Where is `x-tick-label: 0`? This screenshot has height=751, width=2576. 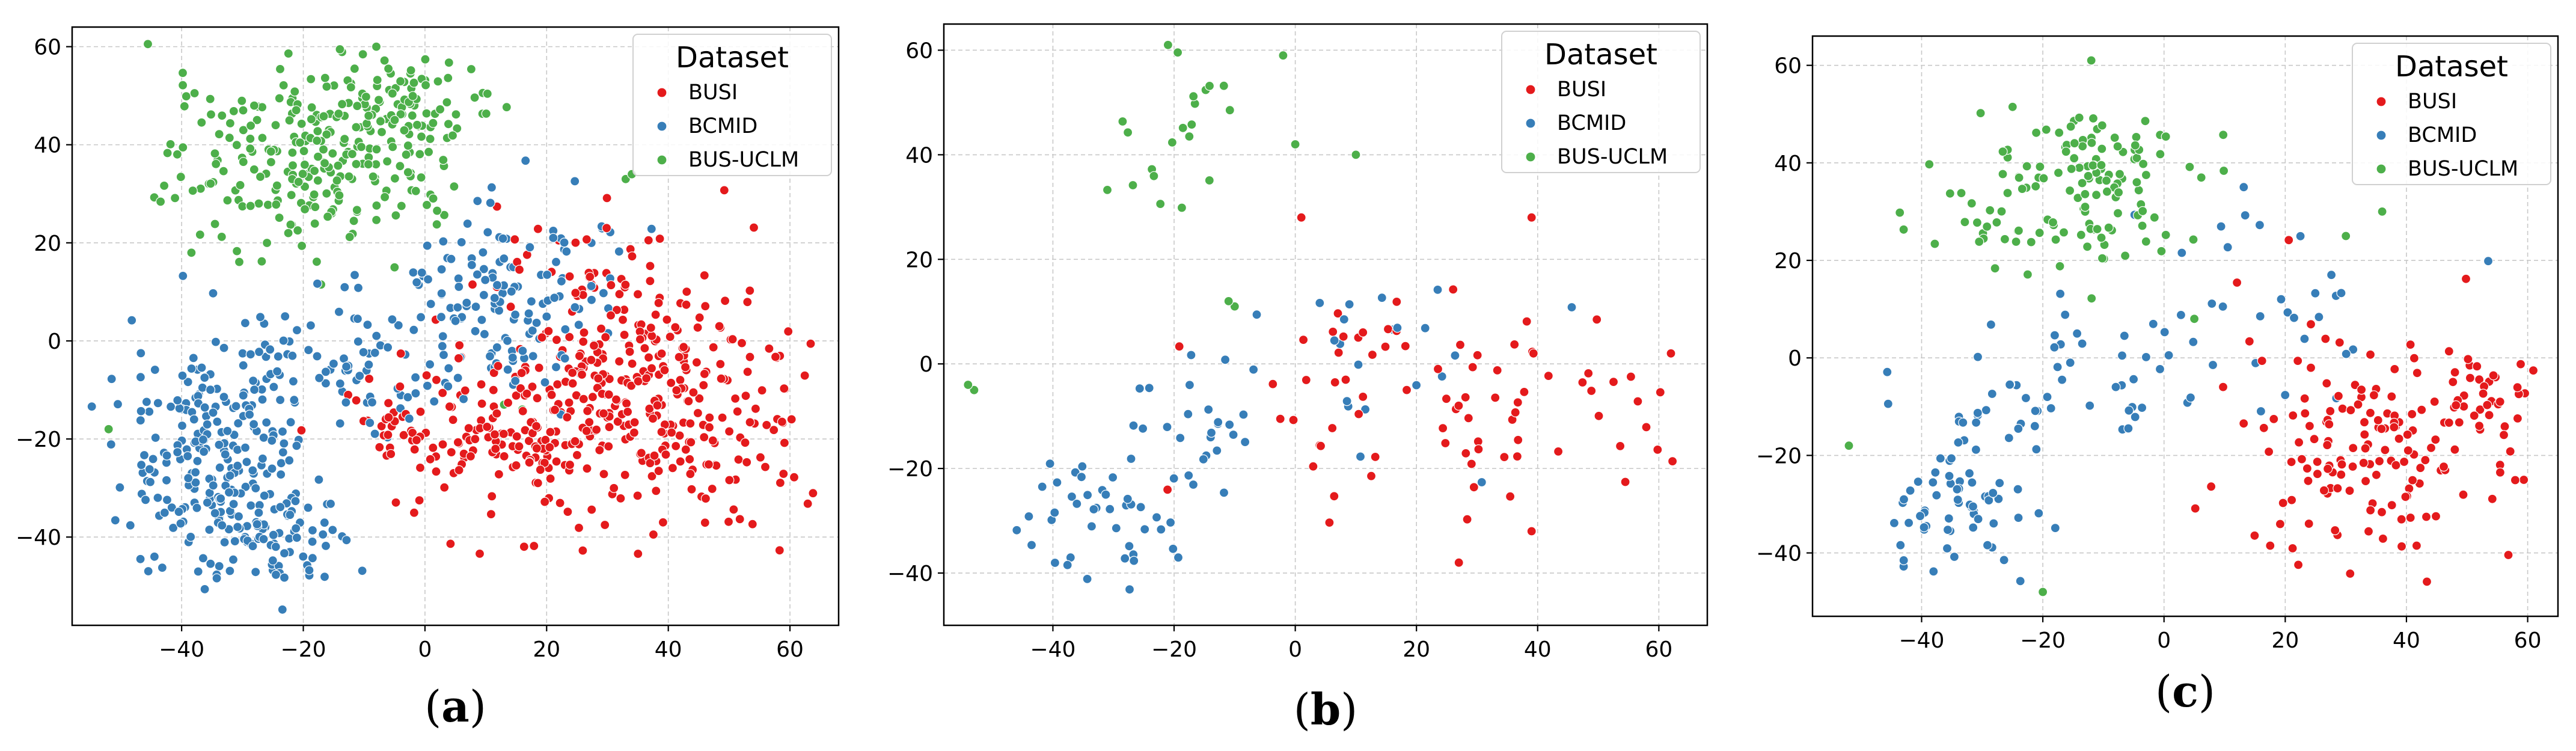 x-tick-label: 0 is located at coordinates (425, 649).